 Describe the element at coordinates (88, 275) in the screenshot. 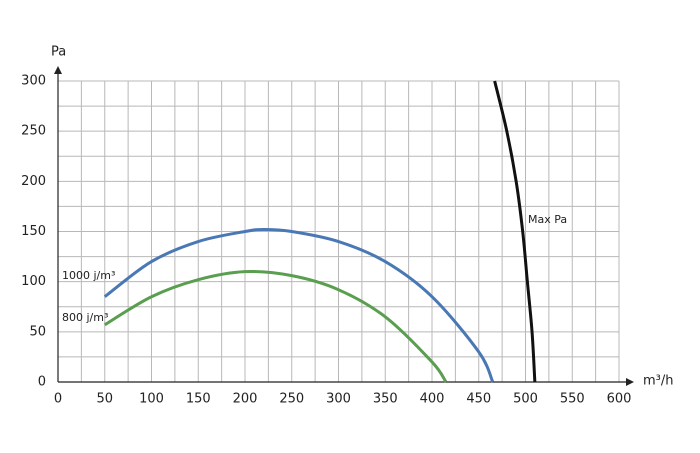

I see `series-label: 1000 j/m³` at that location.